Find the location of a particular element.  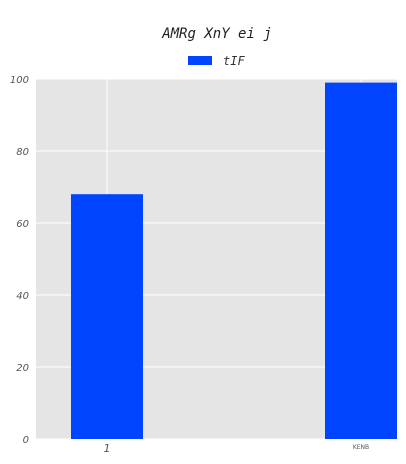

x-tick-label: KENB is located at coordinates (361, 447).